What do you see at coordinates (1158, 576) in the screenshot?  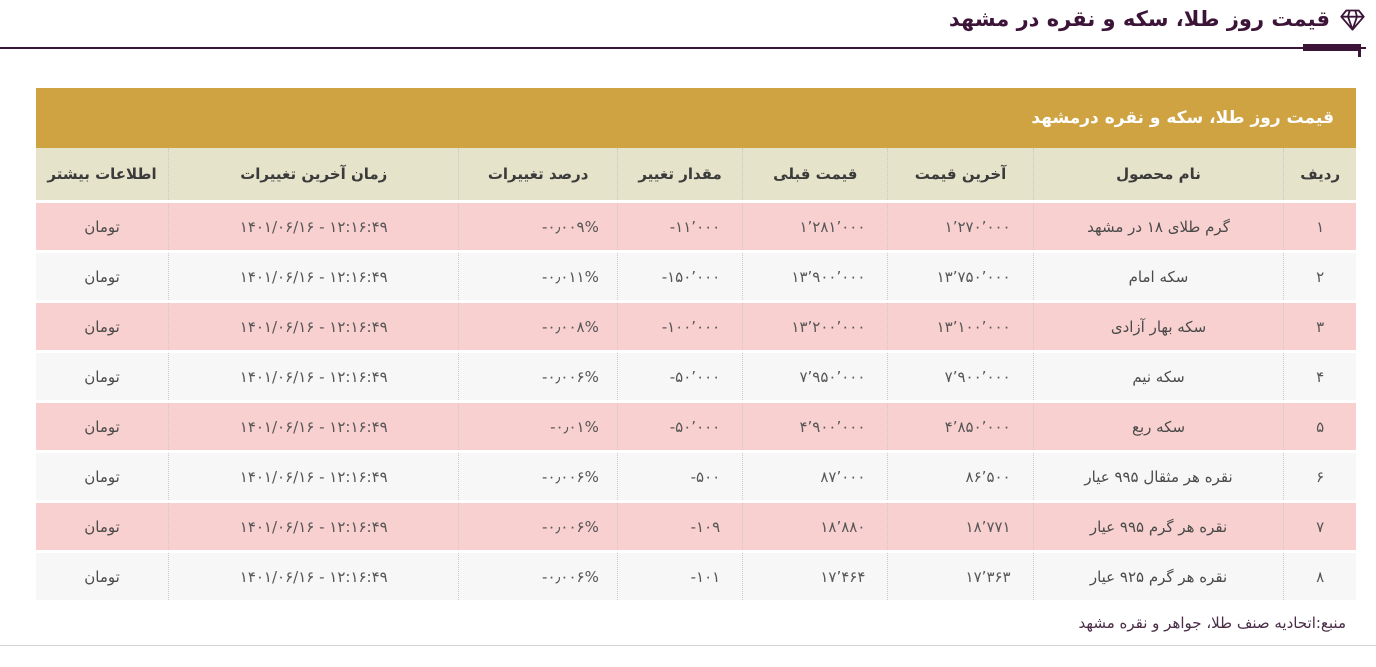 I see `cell-product-name: نقره هر گرم ۹۲۵ عیار` at bounding box center [1158, 576].